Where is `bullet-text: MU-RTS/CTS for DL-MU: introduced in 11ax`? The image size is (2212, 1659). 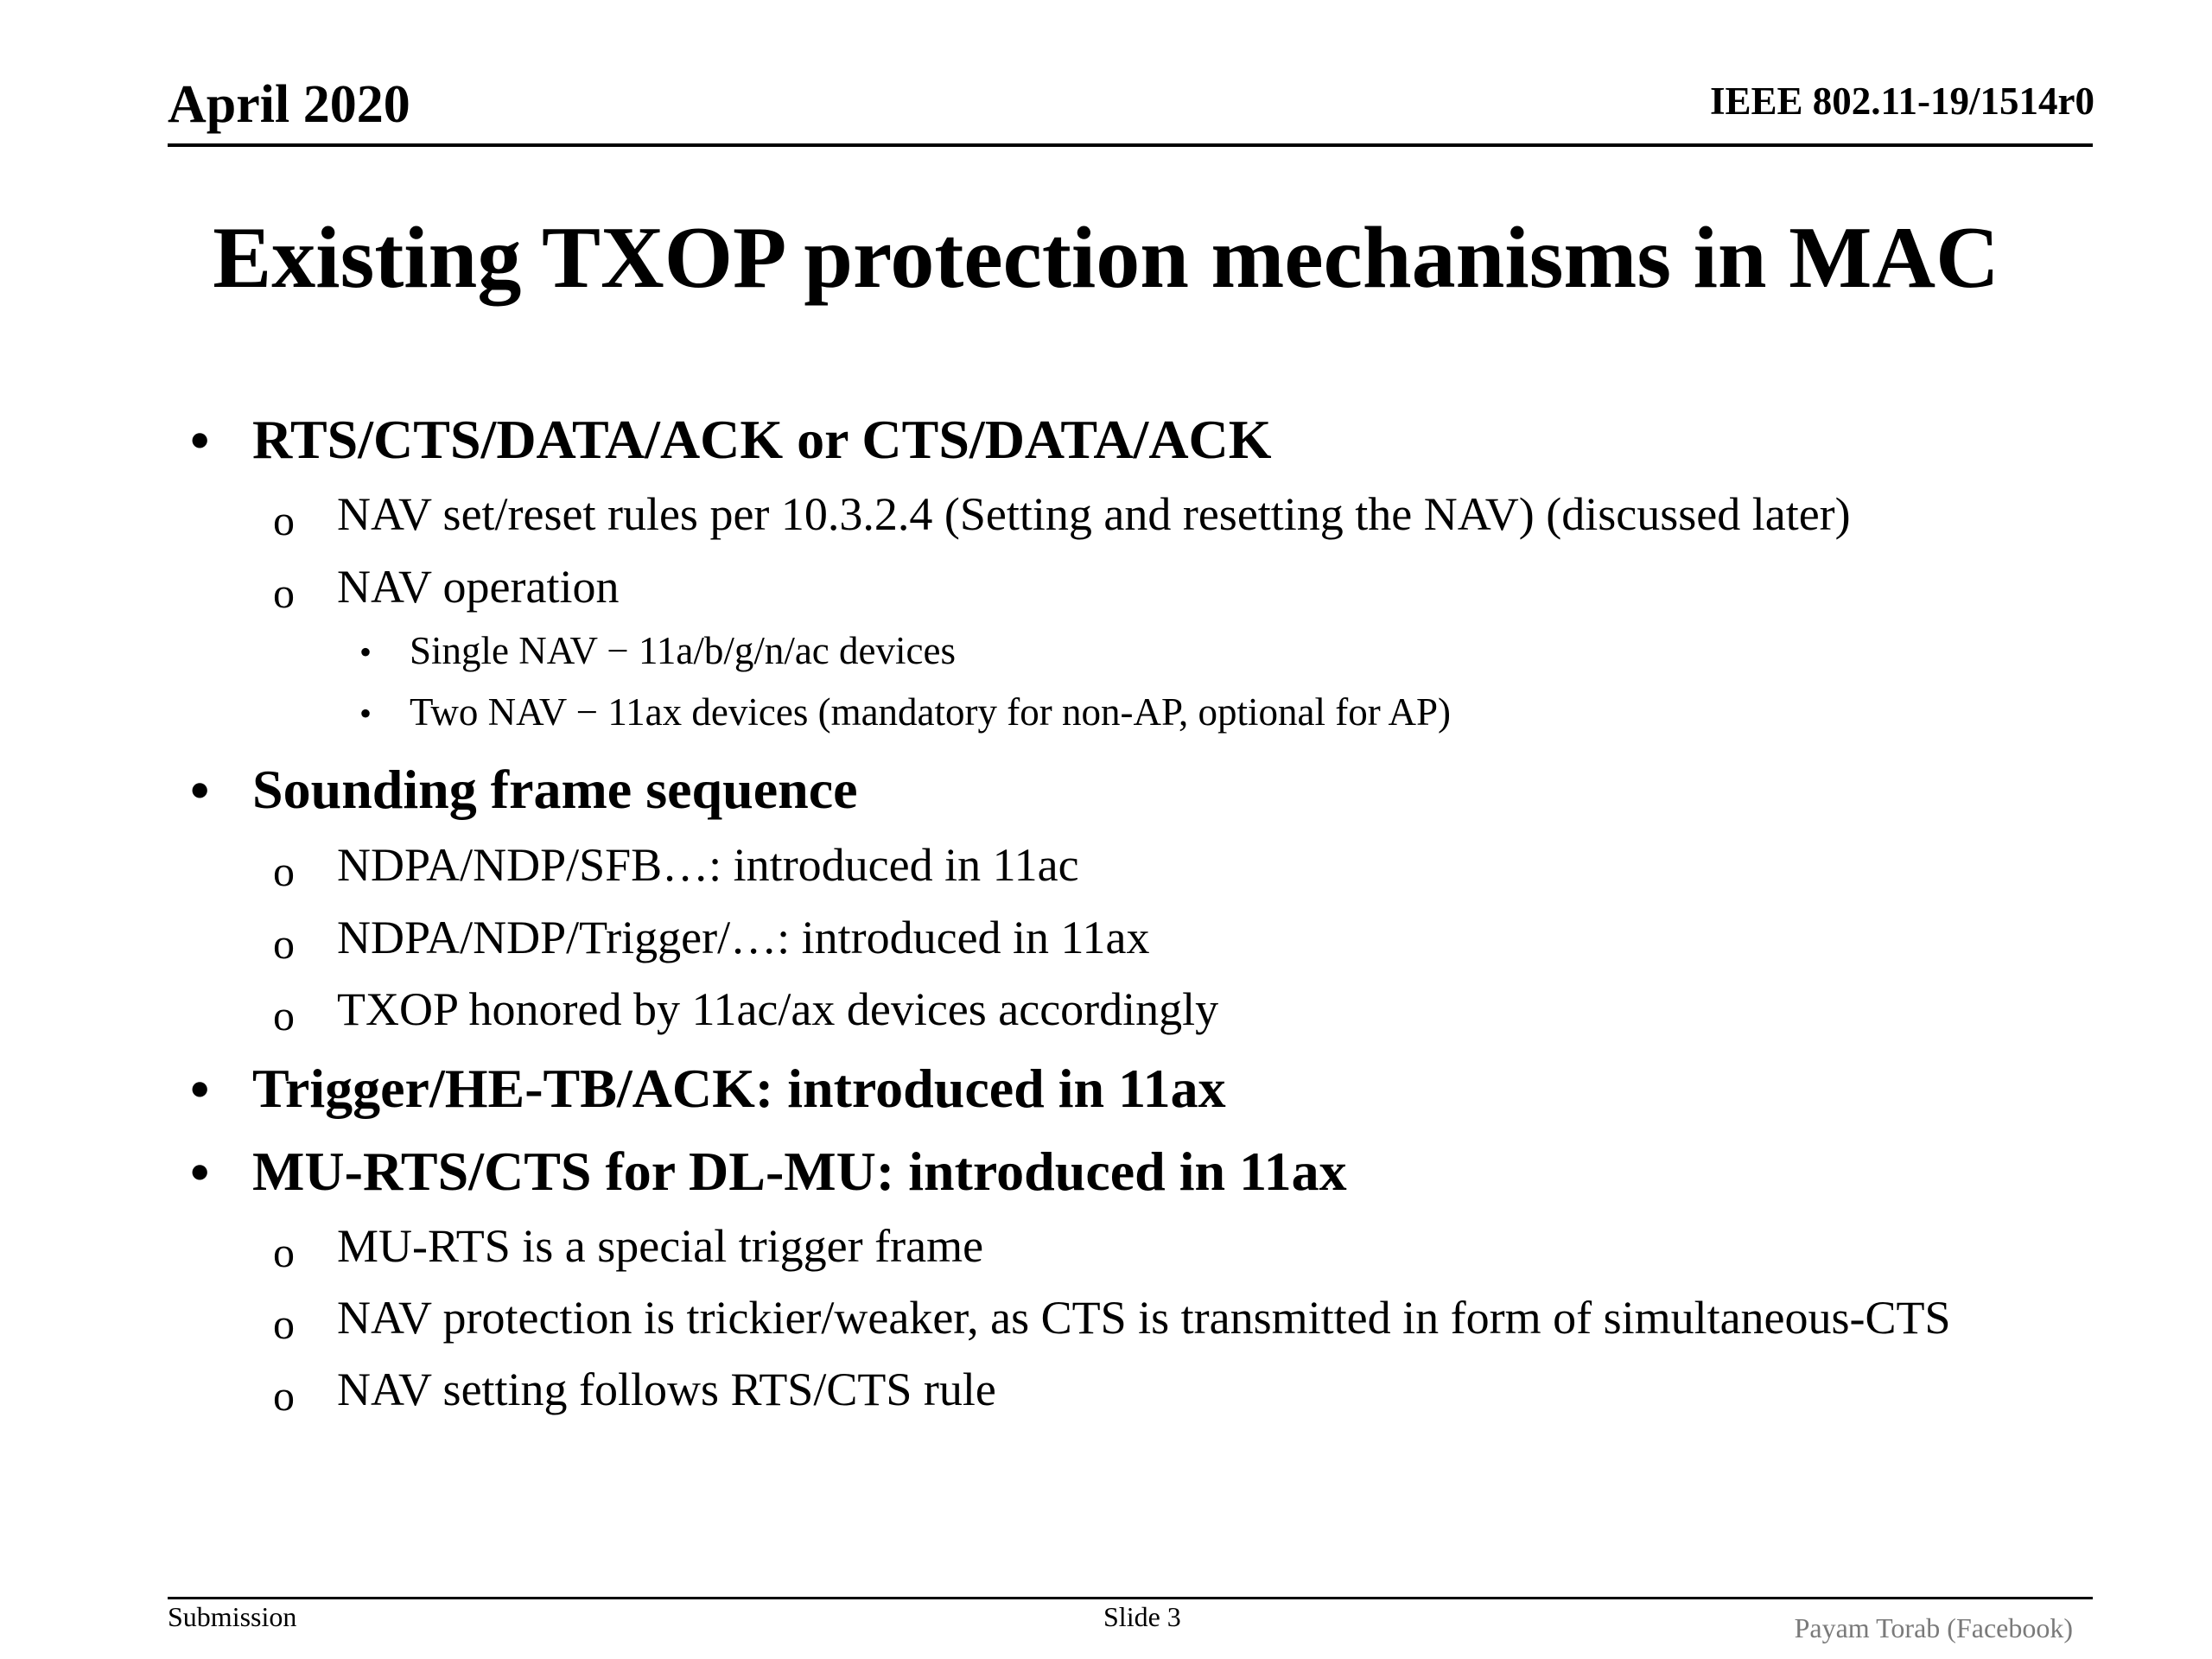 bullet-text: MU-RTS/CTS for DL-MU: introduced in 11ax is located at coordinates (799, 1171).